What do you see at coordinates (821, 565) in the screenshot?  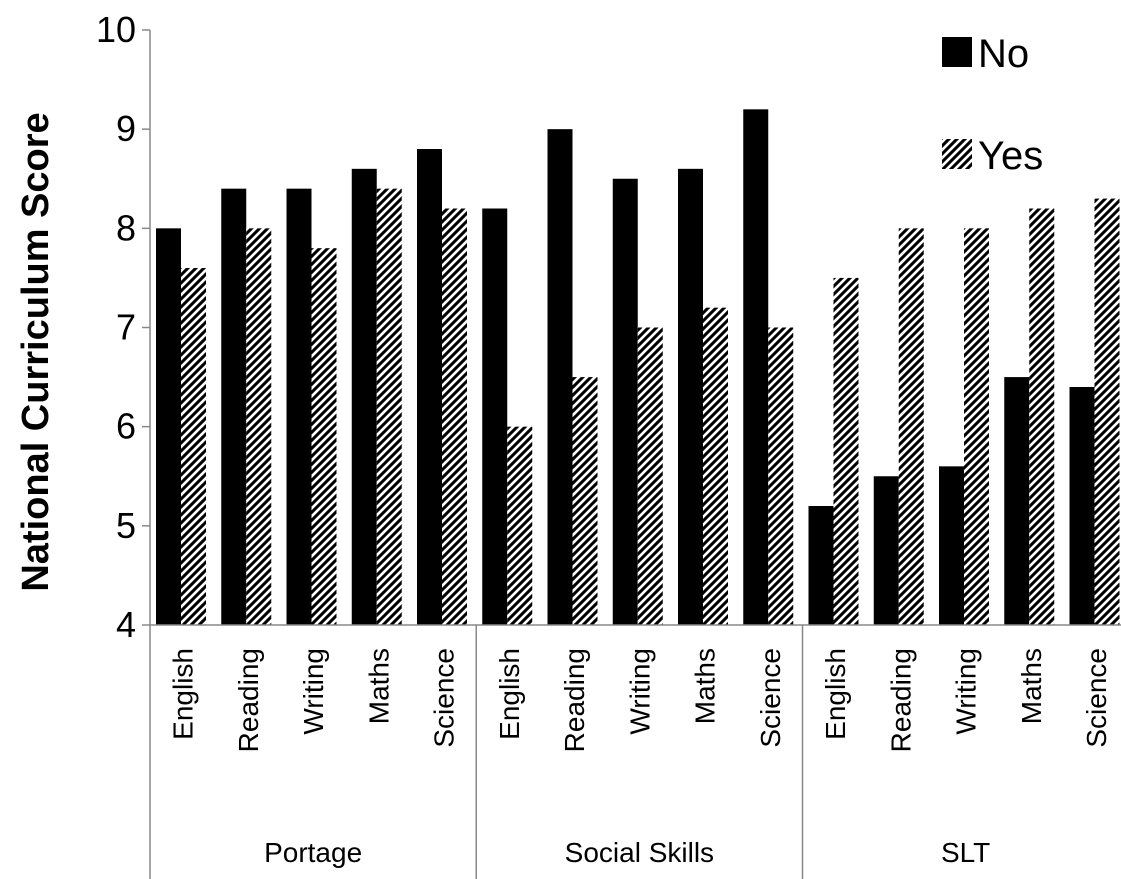 I see `bar-no-slt-english` at bounding box center [821, 565].